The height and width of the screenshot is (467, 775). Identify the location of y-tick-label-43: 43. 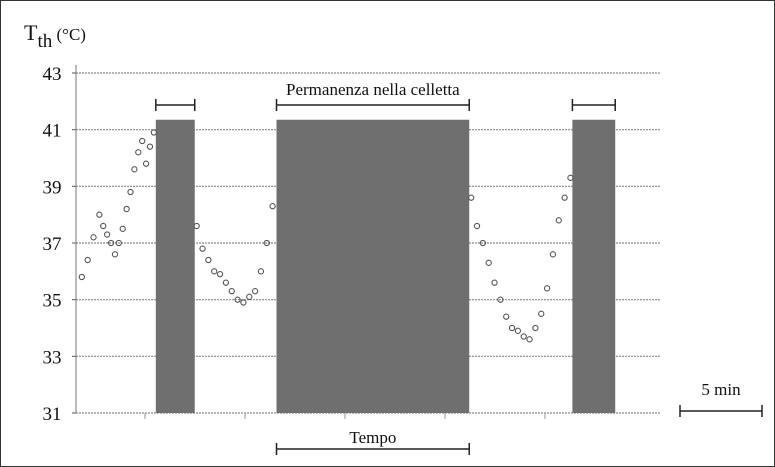
(52, 74).